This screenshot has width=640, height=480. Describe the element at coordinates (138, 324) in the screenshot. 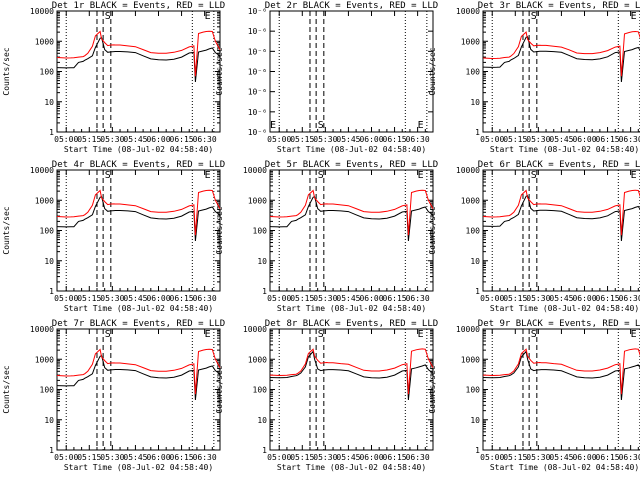

I see `panel-title: Det 7r BLACK = Events, RED = LLD` at that location.